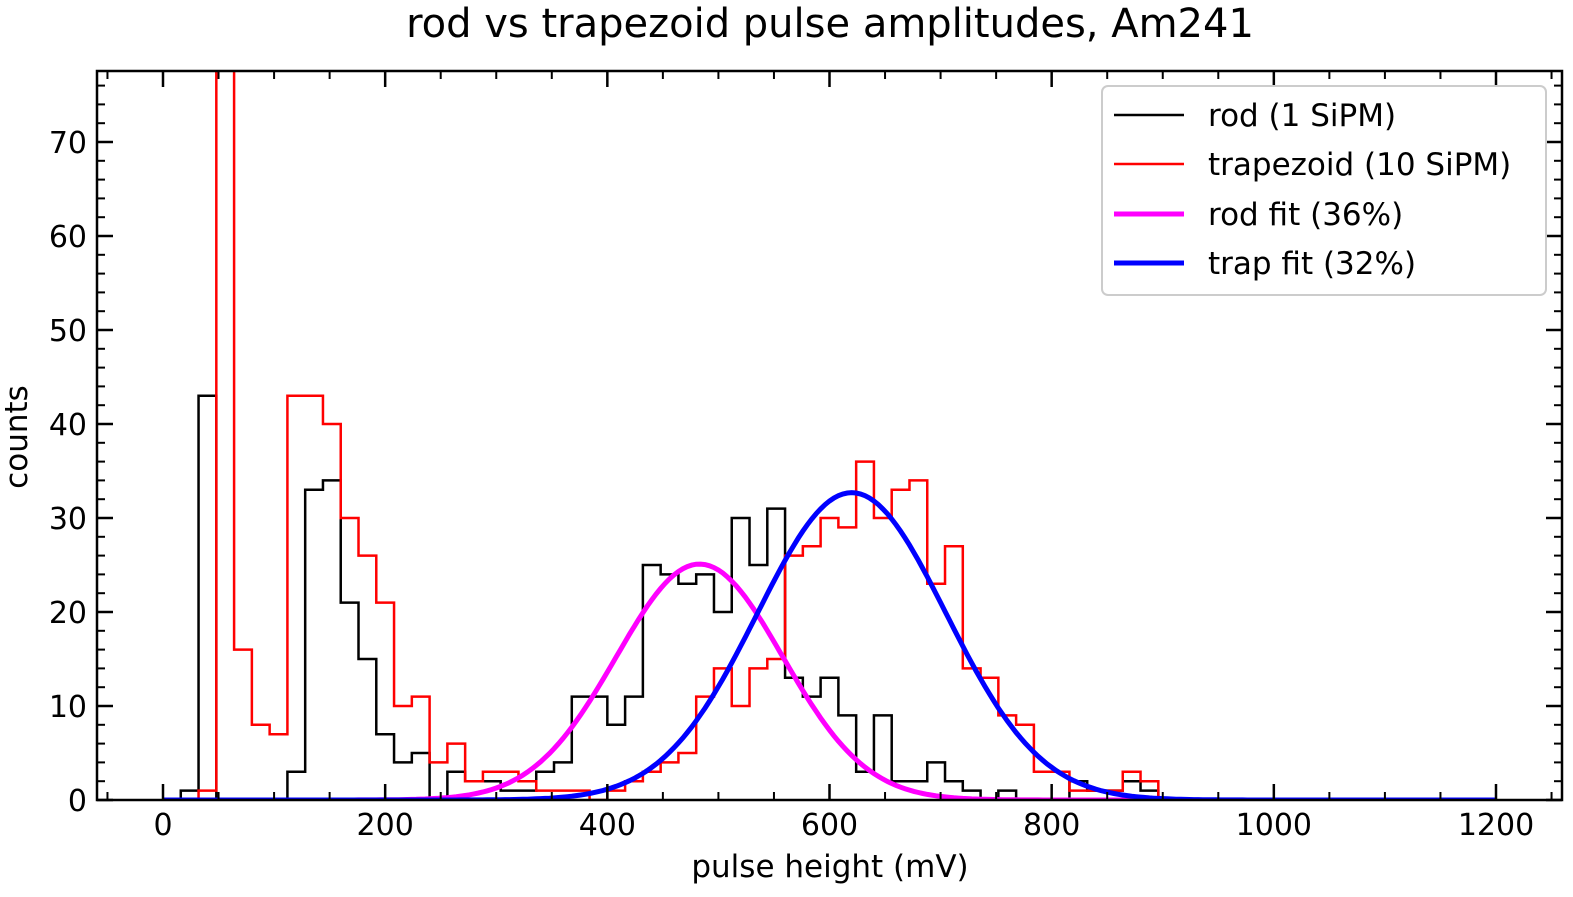 This screenshot has height=897, width=1573. I want to click on legend-frame, so click(1324, 190).